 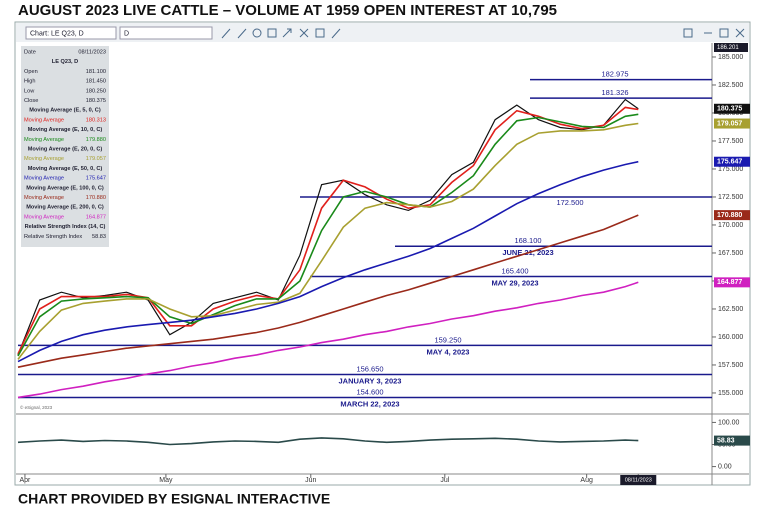 What do you see at coordinates (369, 368) in the screenshot?
I see `level-label: 156.650` at bounding box center [369, 368].